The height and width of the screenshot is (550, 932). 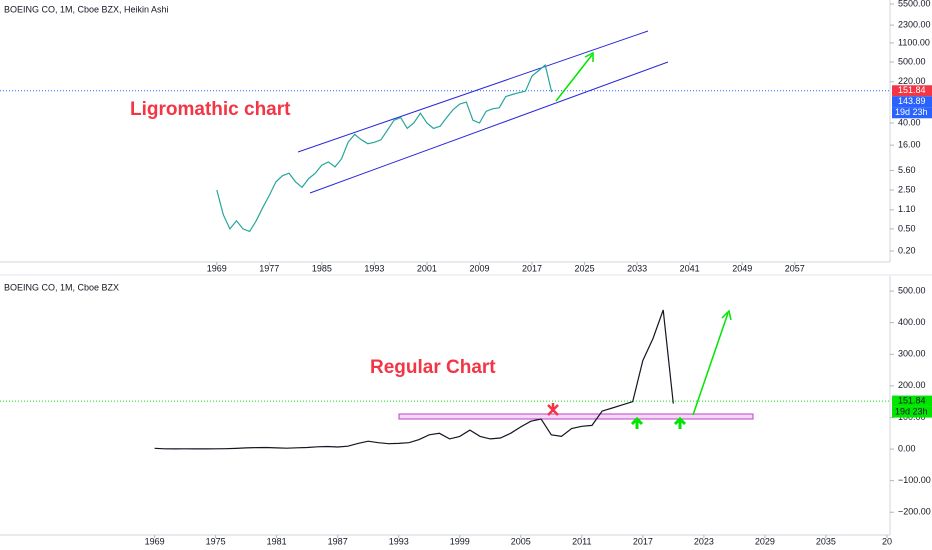 What do you see at coordinates (210, 109) in the screenshot?
I see `annotation: Ligromathic chart` at bounding box center [210, 109].